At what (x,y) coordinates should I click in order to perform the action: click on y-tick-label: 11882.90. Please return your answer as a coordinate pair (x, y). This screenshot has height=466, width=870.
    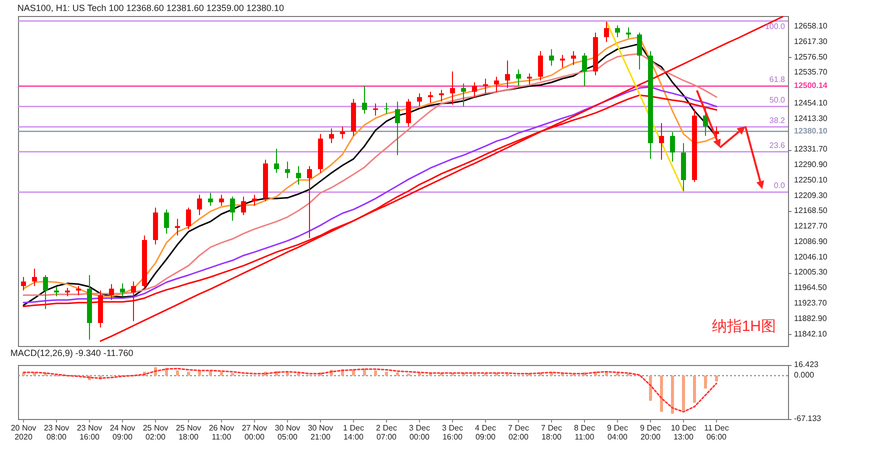
    Looking at the image, I should click on (811, 318).